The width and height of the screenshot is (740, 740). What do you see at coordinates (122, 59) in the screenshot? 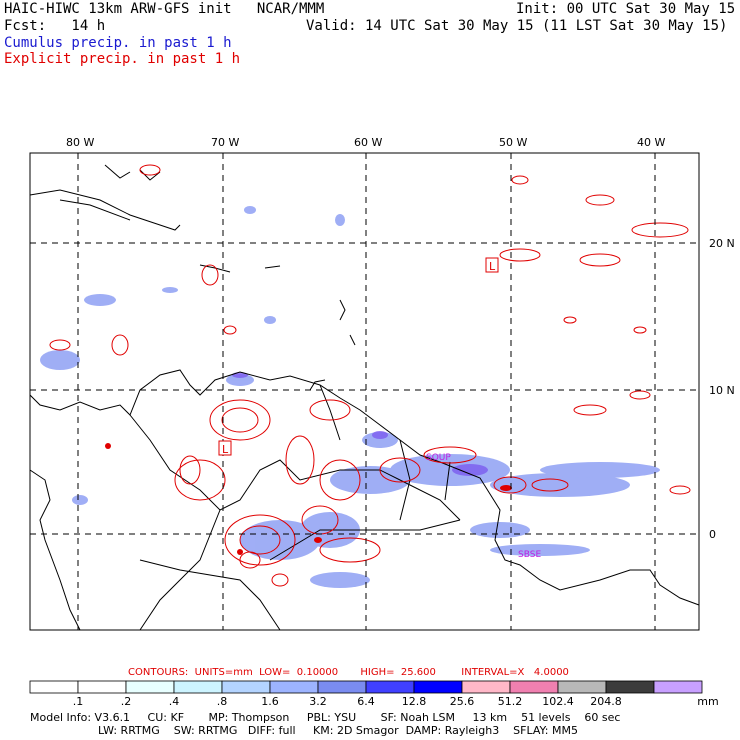
I see `explicit-legend: Explicit precip. in past 1 h` at bounding box center [122, 59].